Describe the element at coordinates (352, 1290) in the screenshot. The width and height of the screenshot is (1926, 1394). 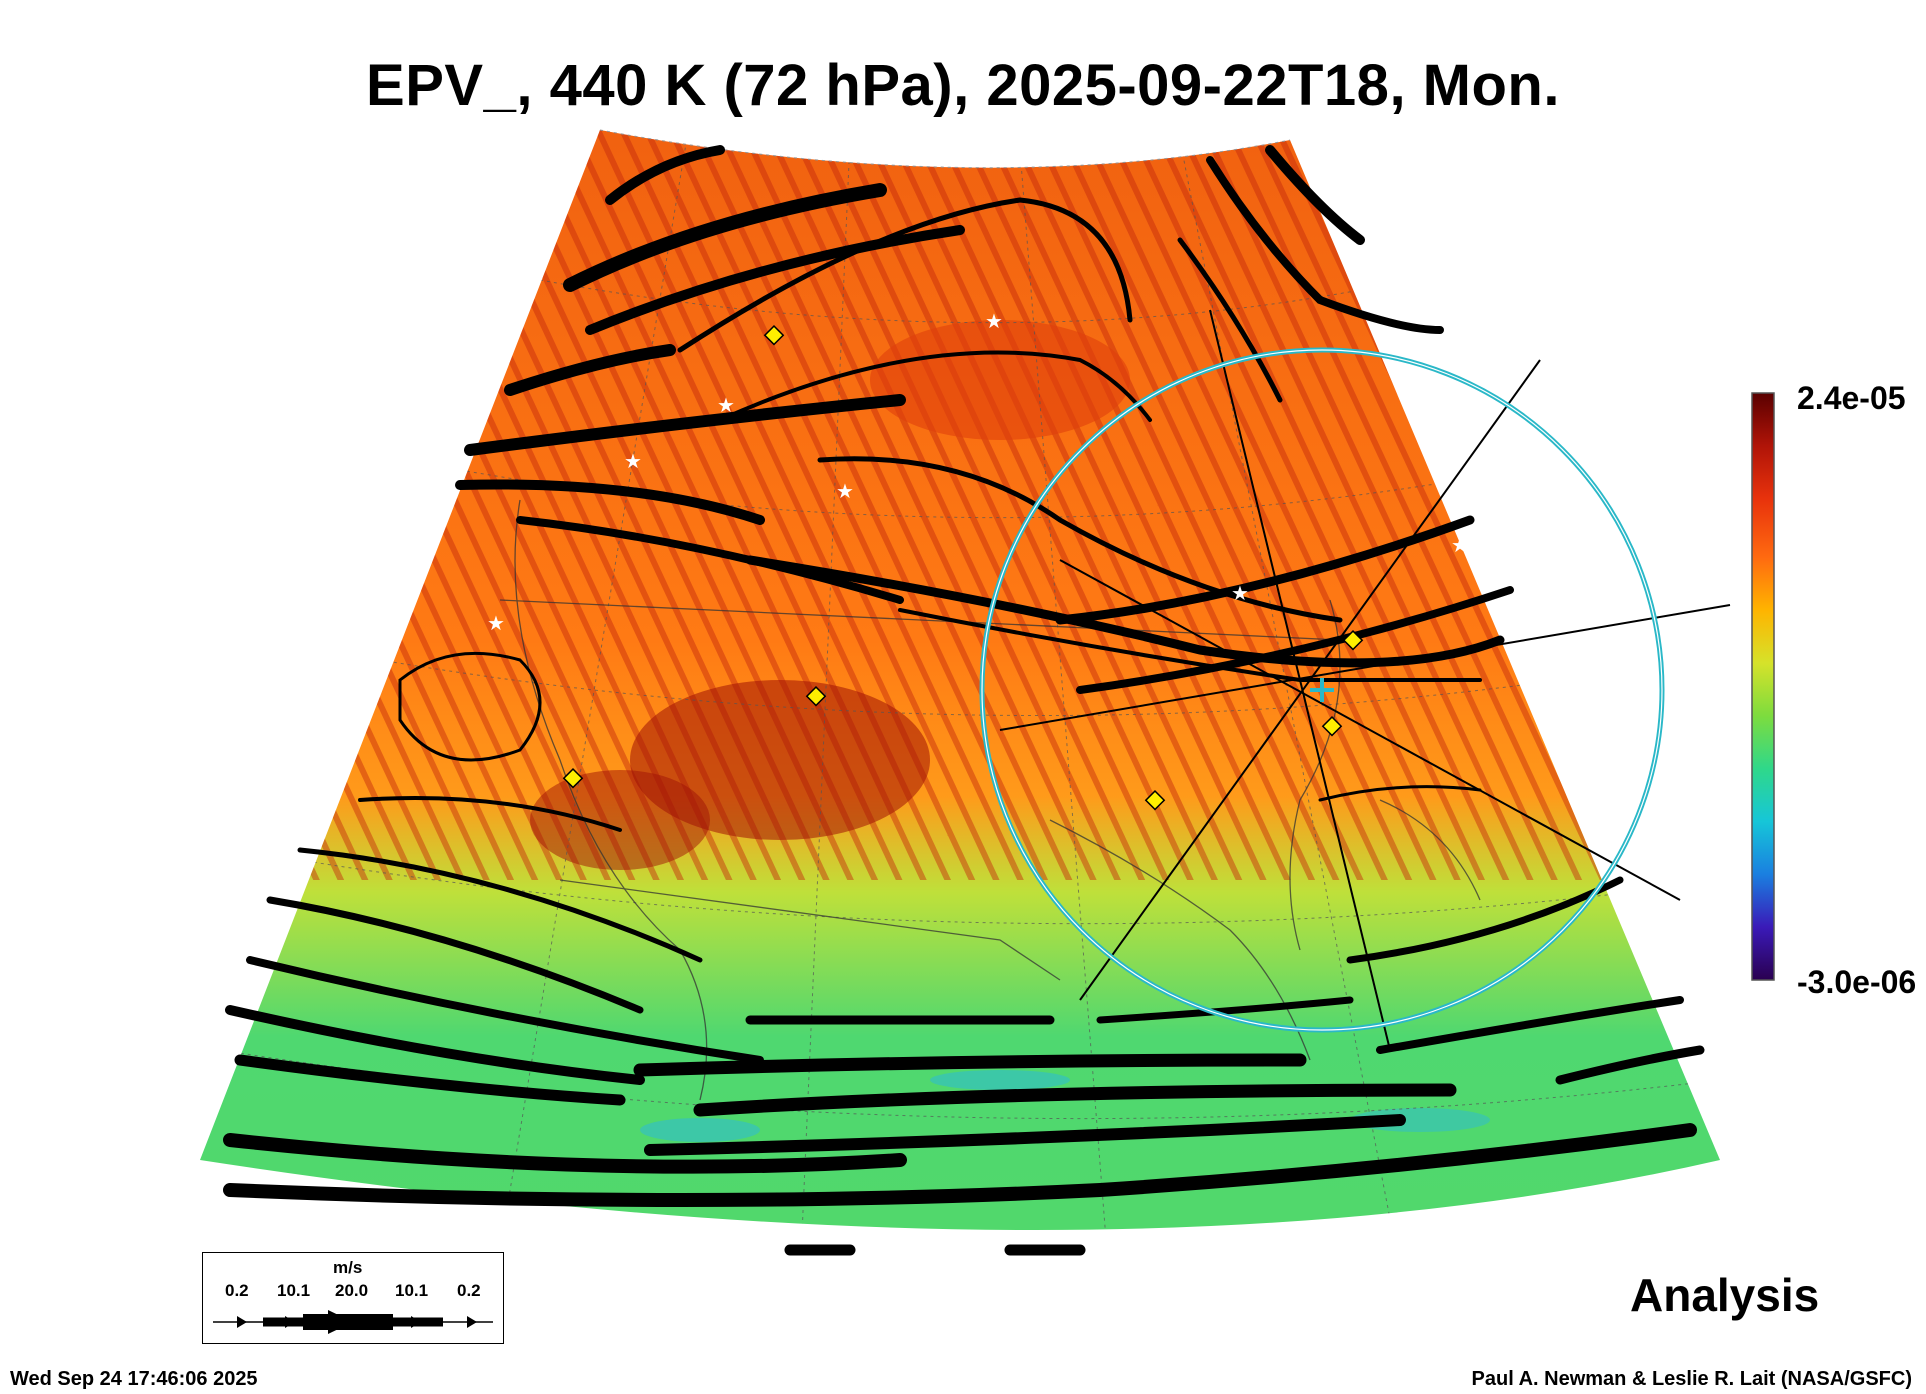
I see `legend-tick: 20.0` at that location.